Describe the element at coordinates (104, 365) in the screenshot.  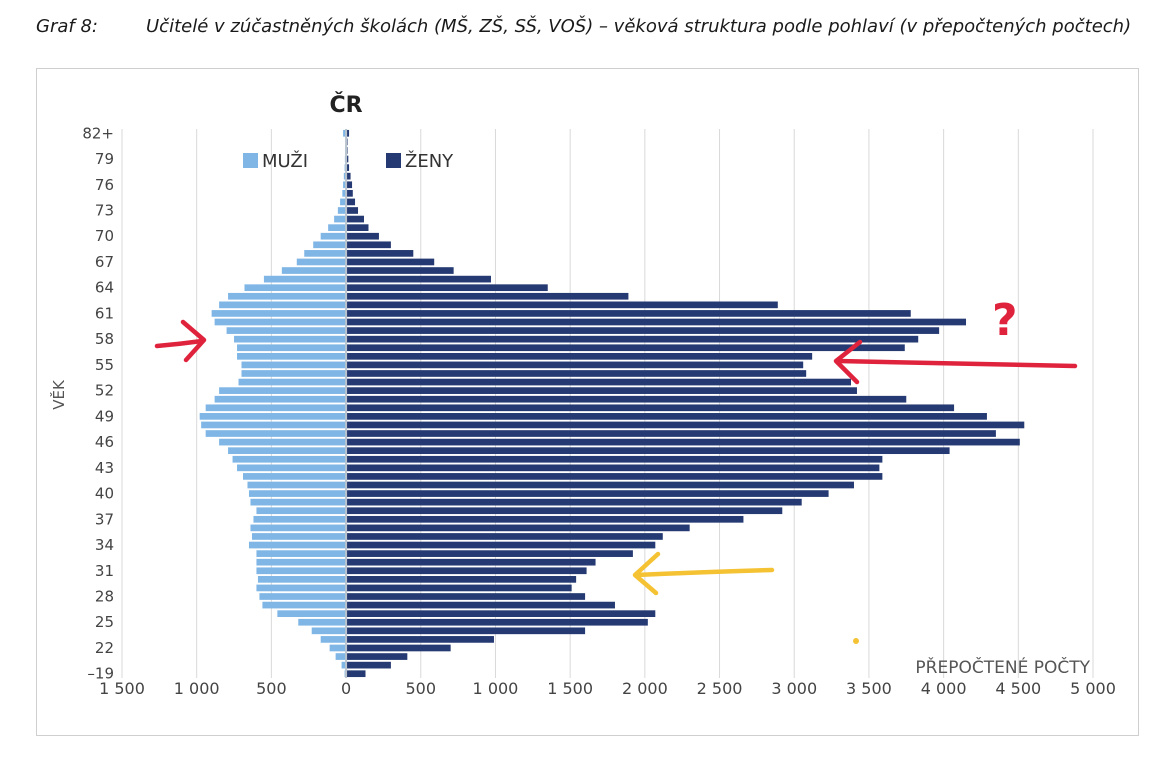
I see `y-tick-label: 55` at that location.